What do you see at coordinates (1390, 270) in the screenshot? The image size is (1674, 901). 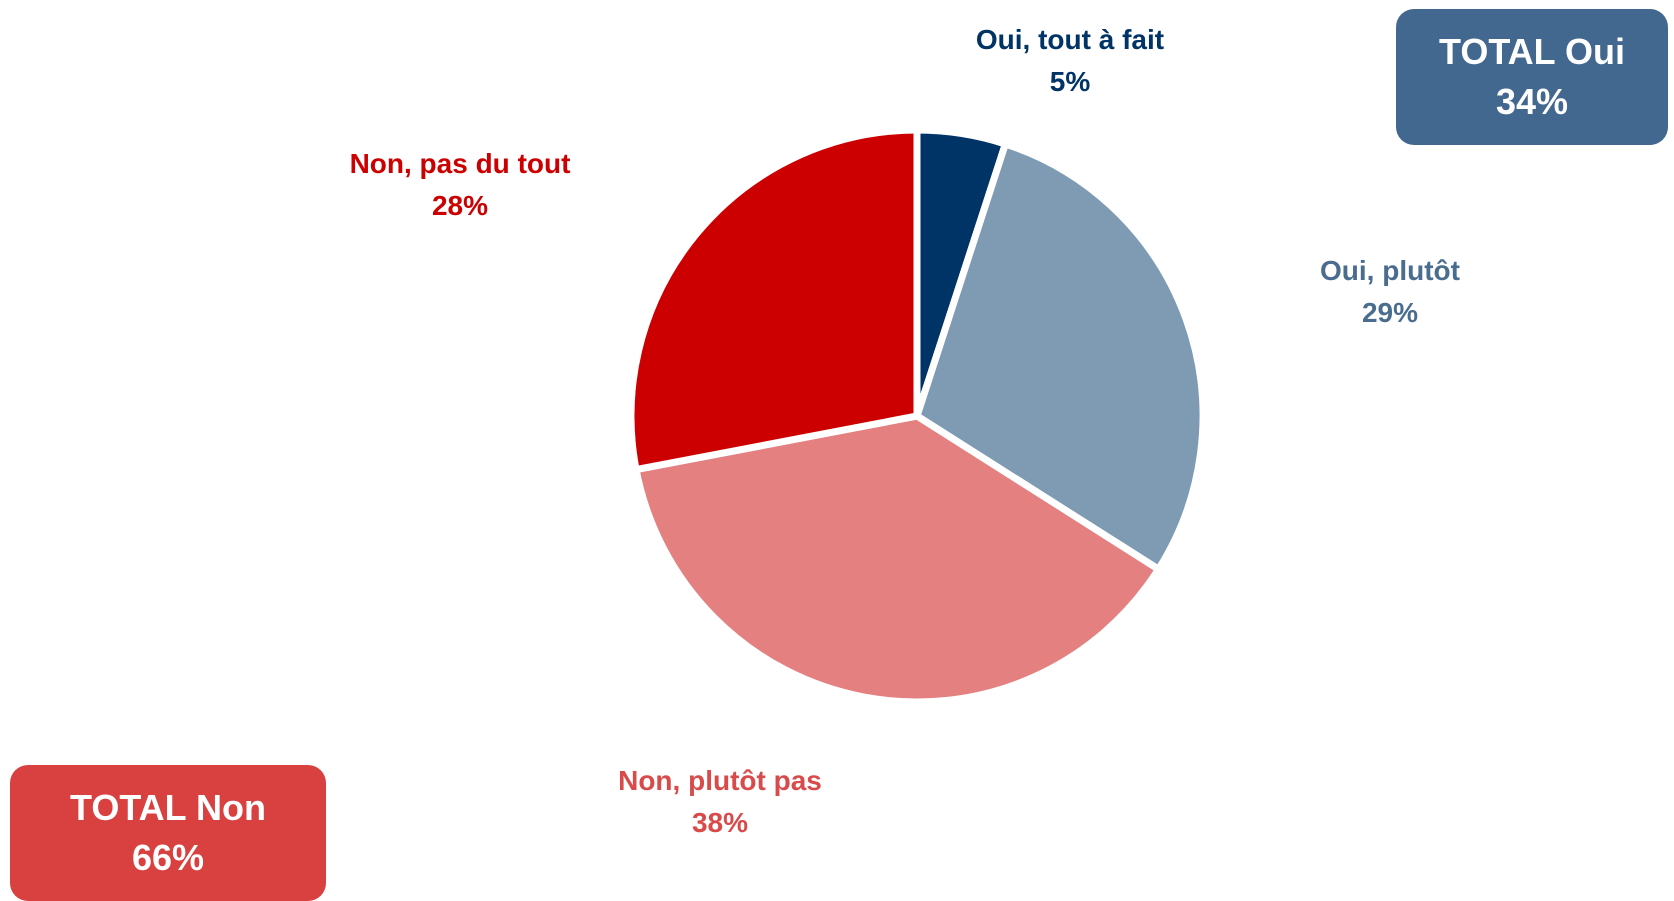 I see `label-oui-plutot-name: Oui, plutôt` at bounding box center [1390, 270].